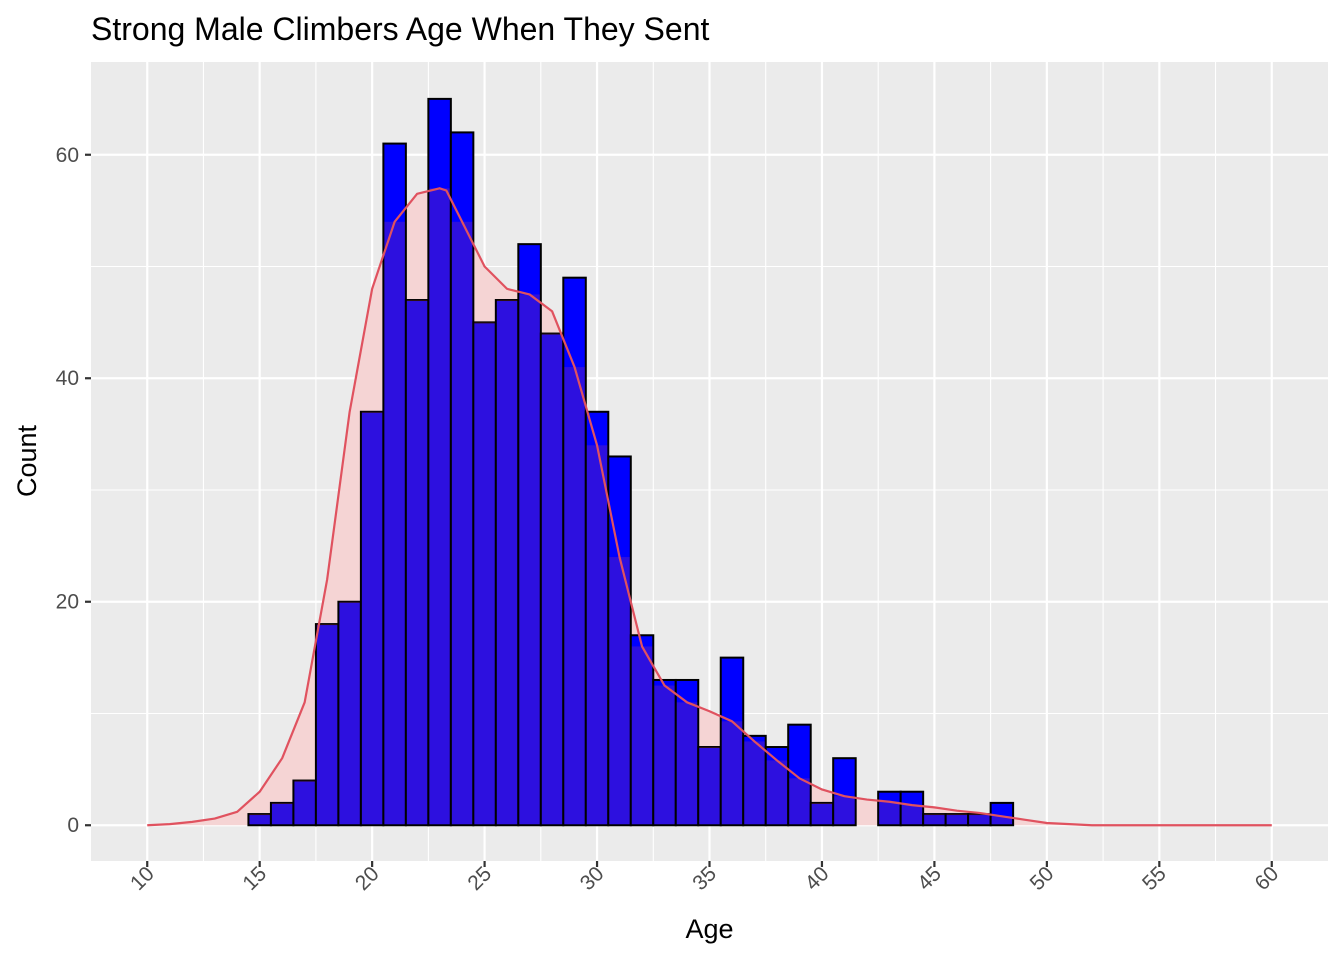 The width and height of the screenshot is (1344, 960). What do you see at coordinates (367, 878) in the screenshot?
I see `x-tick-label: 20` at bounding box center [367, 878].